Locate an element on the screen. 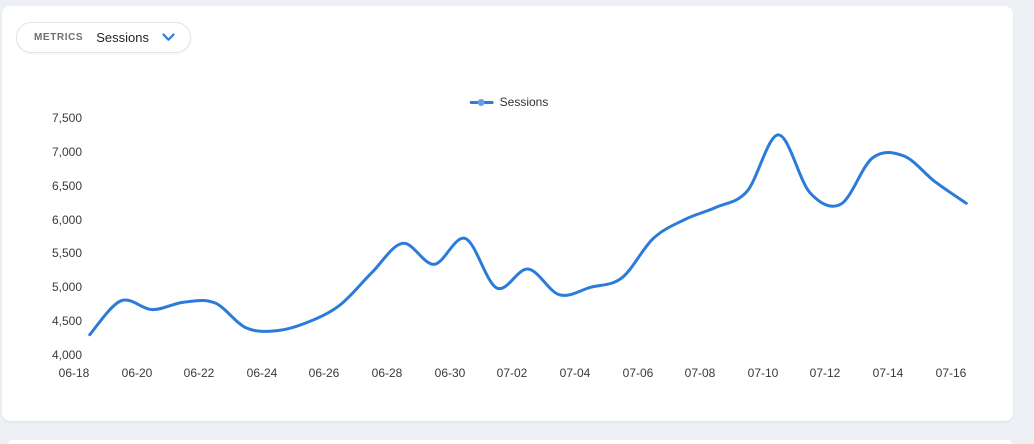  chevron-down-icon is located at coordinates (168, 37).